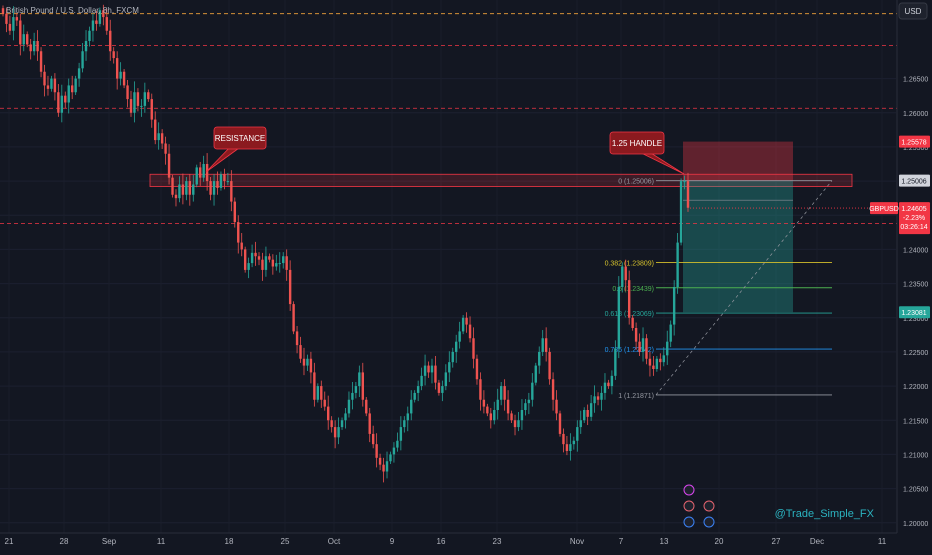 The height and width of the screenshot is (555, 932). What do you see at coordinates (240, 138) in the screenshot?
I see `callout-box` at bounding box center [240, 138].